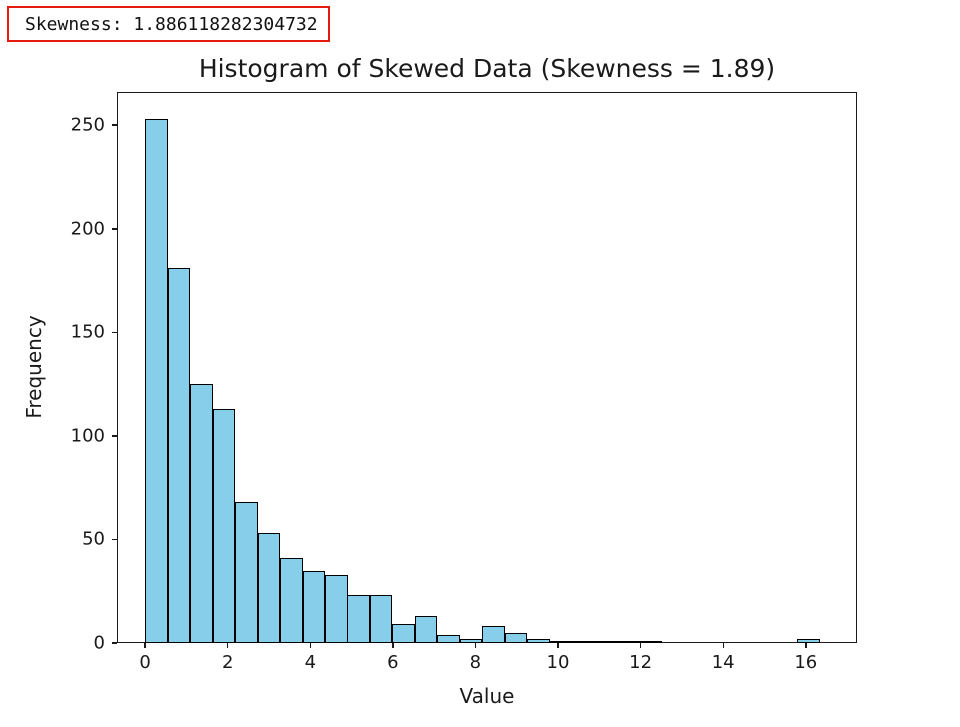 The width and height of the screenshot is (960, 727). I want to click on skewness-value-text: Skewness: 1.886118282304732, so click(171, 24).